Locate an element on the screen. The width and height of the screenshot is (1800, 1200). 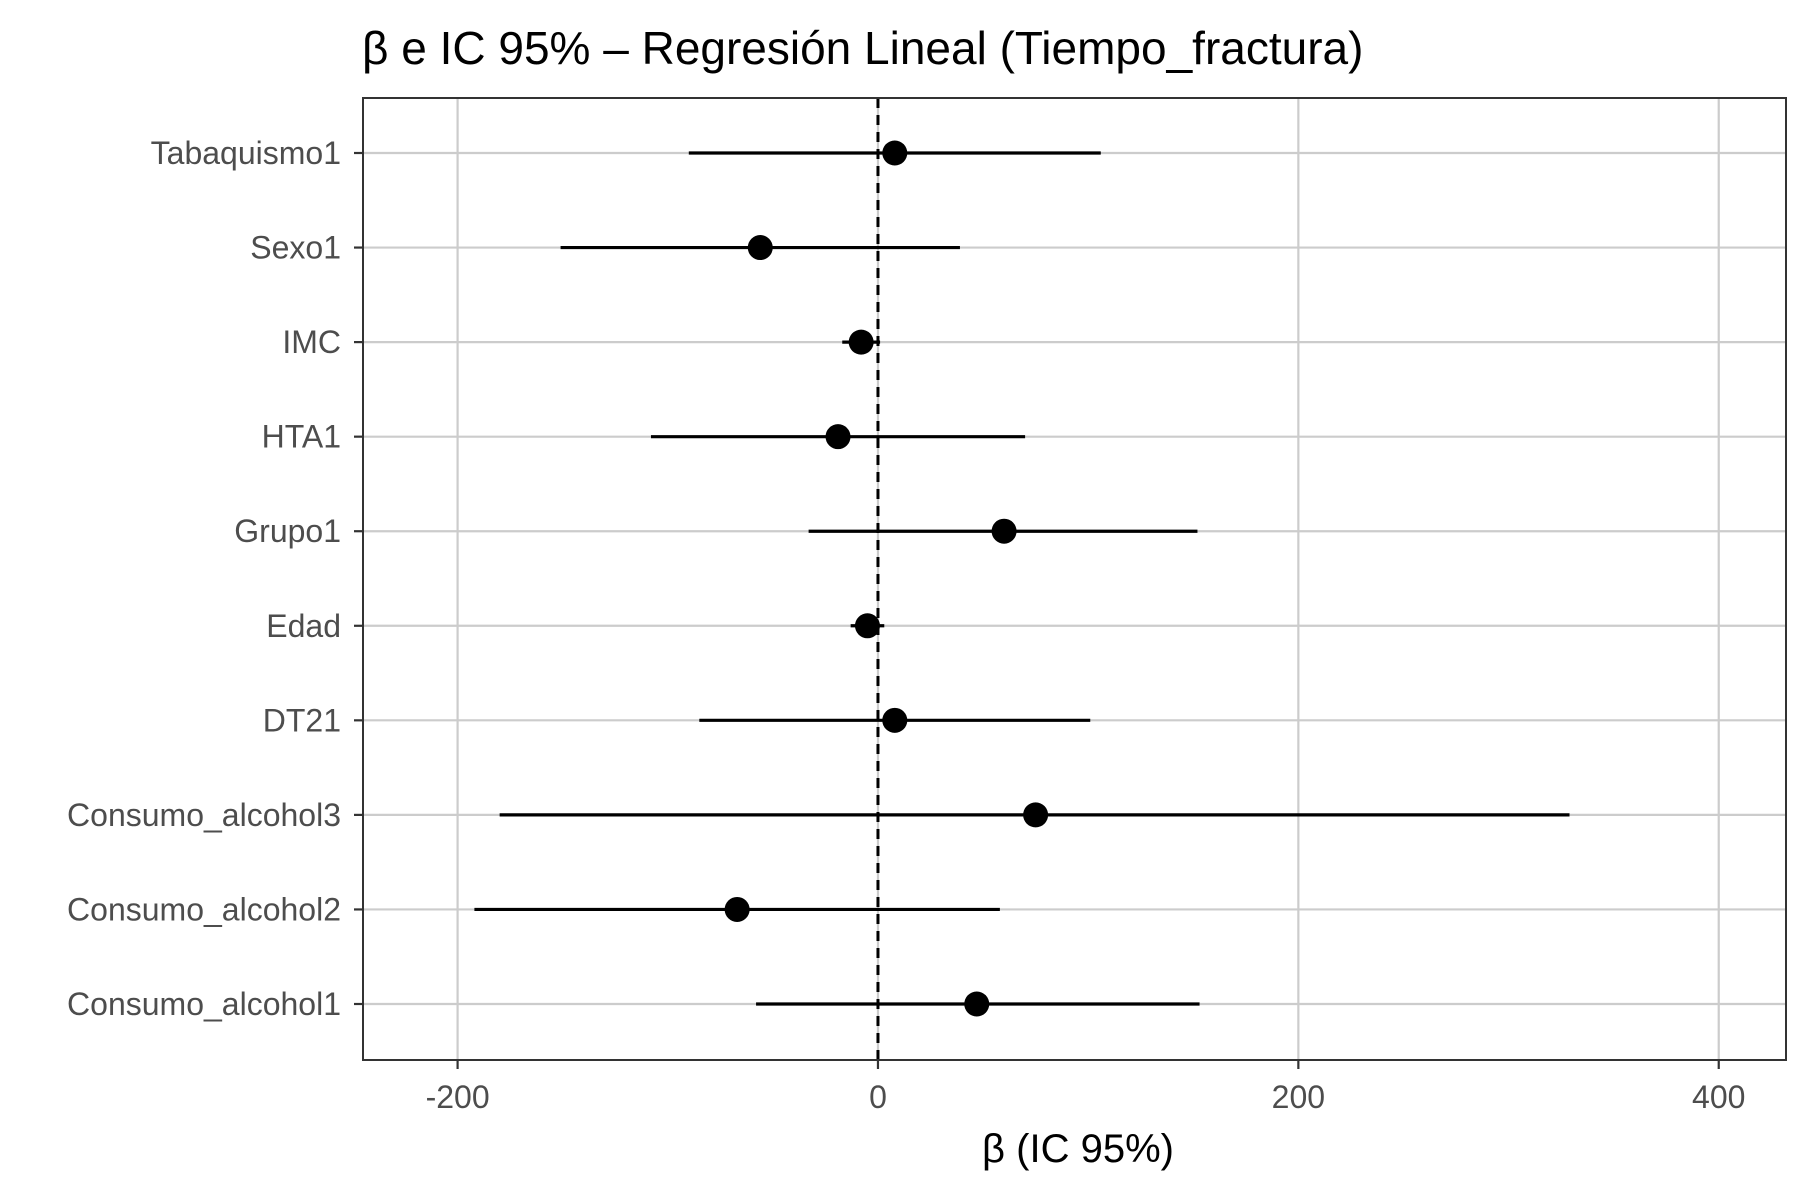
y-tick-label: Sexo1 is located at coordinates (295, 248).